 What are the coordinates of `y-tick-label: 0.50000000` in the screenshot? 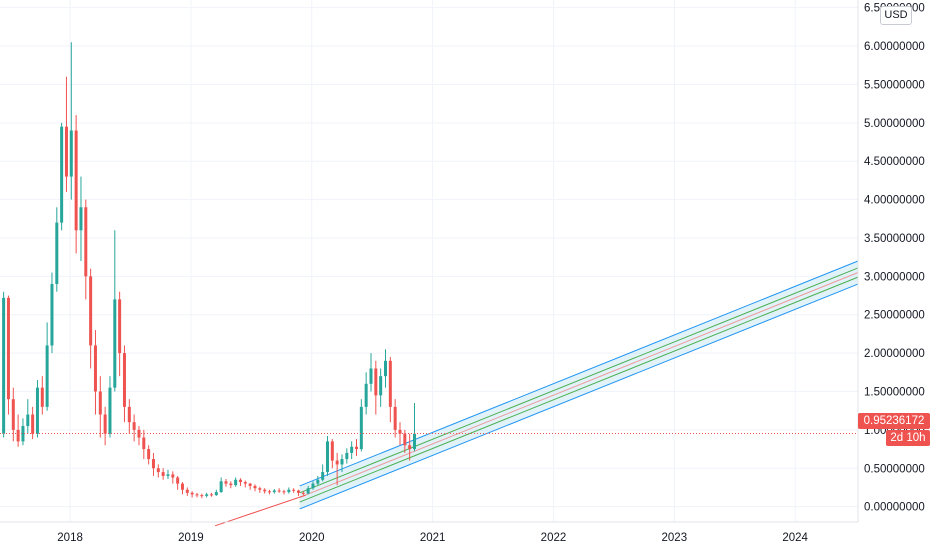 It's located at (894, 469).